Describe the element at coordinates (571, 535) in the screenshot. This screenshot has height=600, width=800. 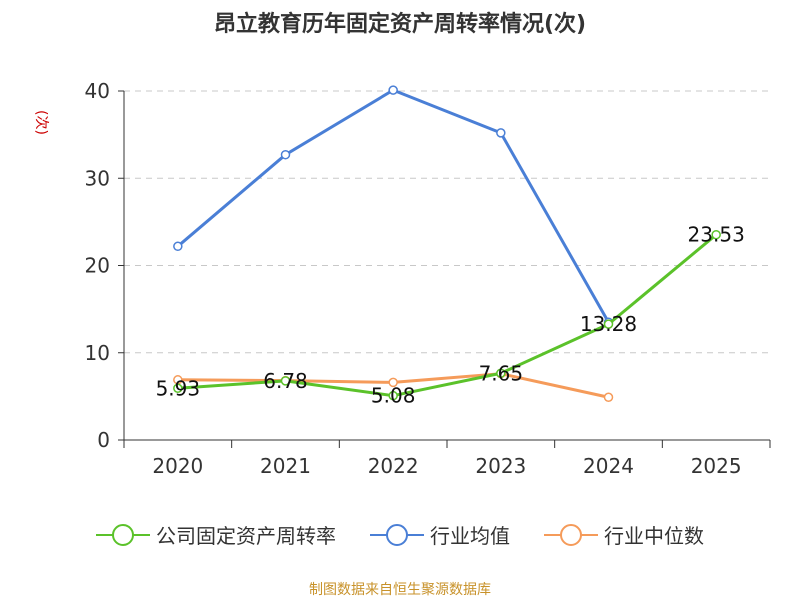
I see `legend-swatch-median-icon` at that location.